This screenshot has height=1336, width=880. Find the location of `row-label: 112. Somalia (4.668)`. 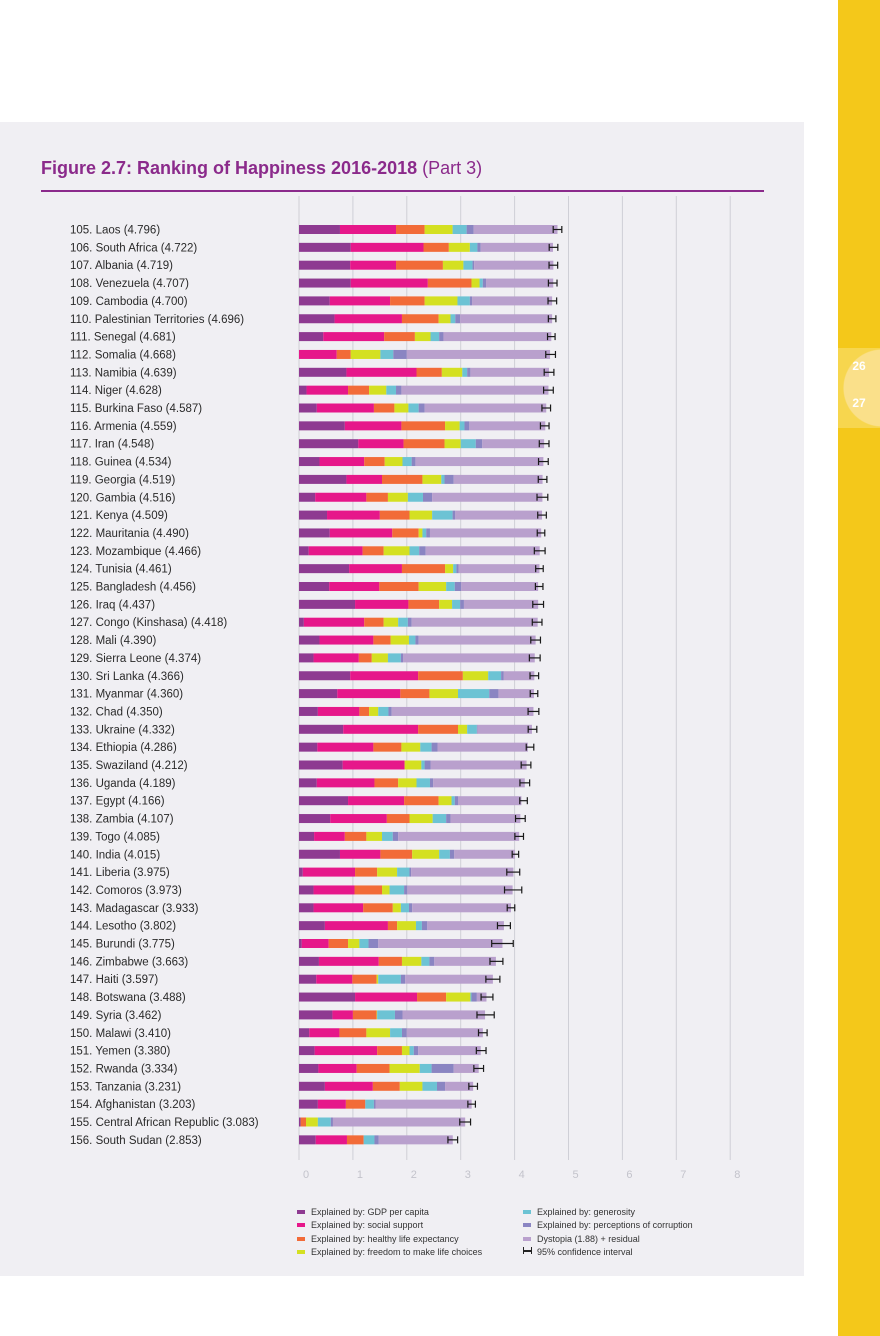

row-label: 112. Somalia (4.668) is located at coordinates (123, 355).